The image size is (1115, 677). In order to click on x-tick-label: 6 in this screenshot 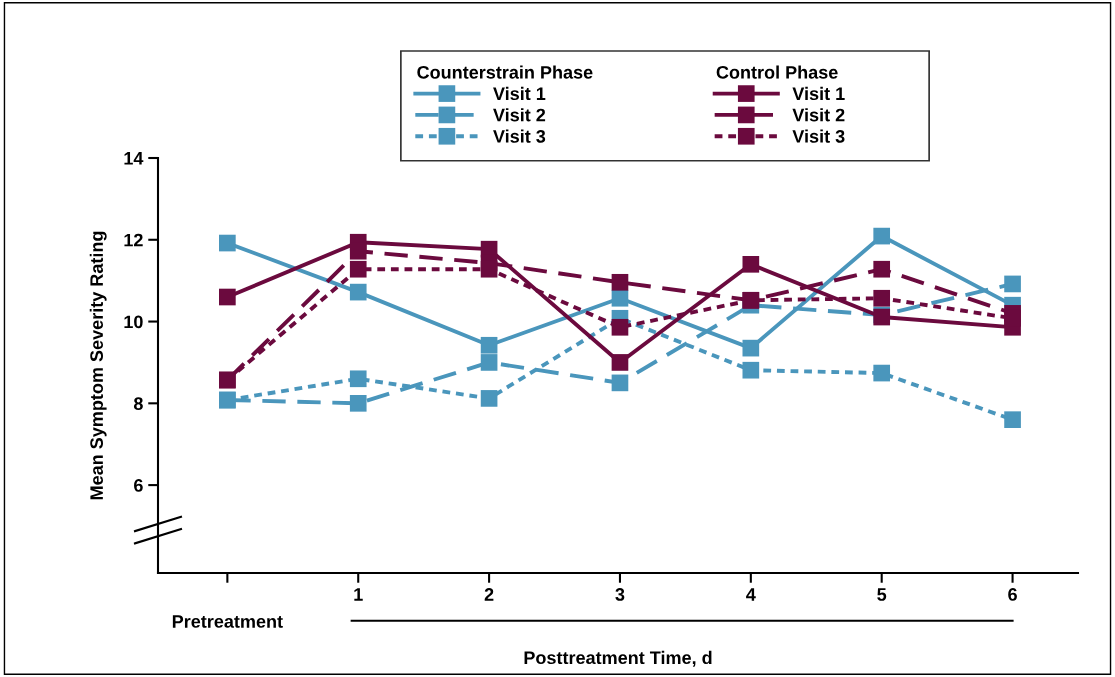, I will do `click(1012, 594)`.